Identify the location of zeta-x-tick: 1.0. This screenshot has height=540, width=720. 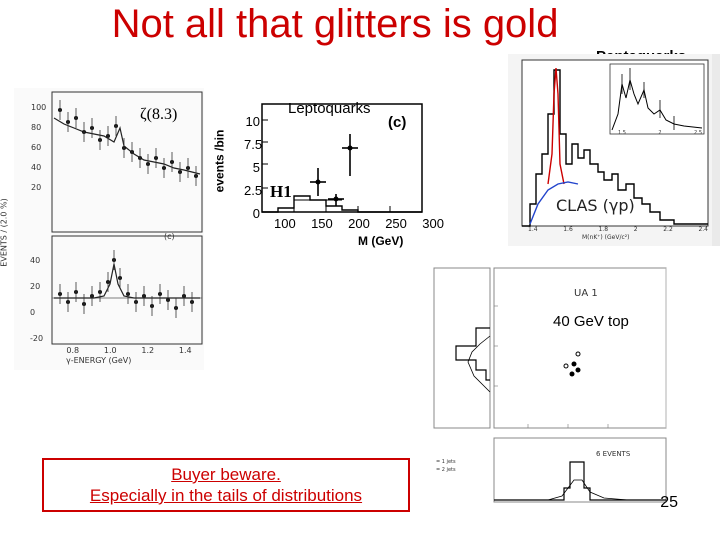
(110, 350).